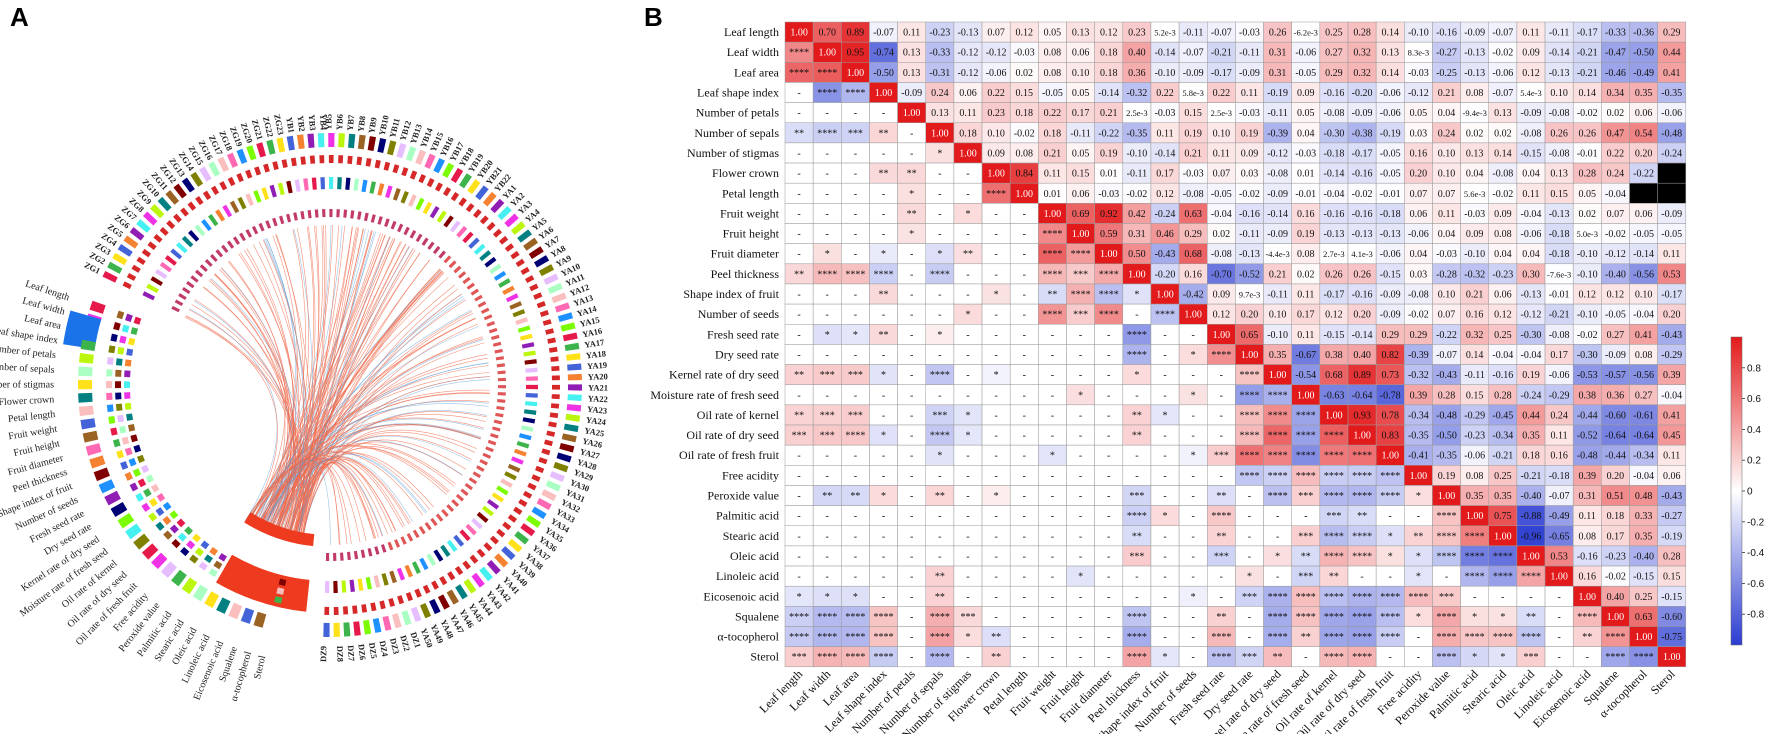 This screenshot has width=1772, height=734. What do you see at coordinates (1081, 194) in the screenshot?
I see `heatmap-cell-label: 0.06` at bounding box center [1081, 194].